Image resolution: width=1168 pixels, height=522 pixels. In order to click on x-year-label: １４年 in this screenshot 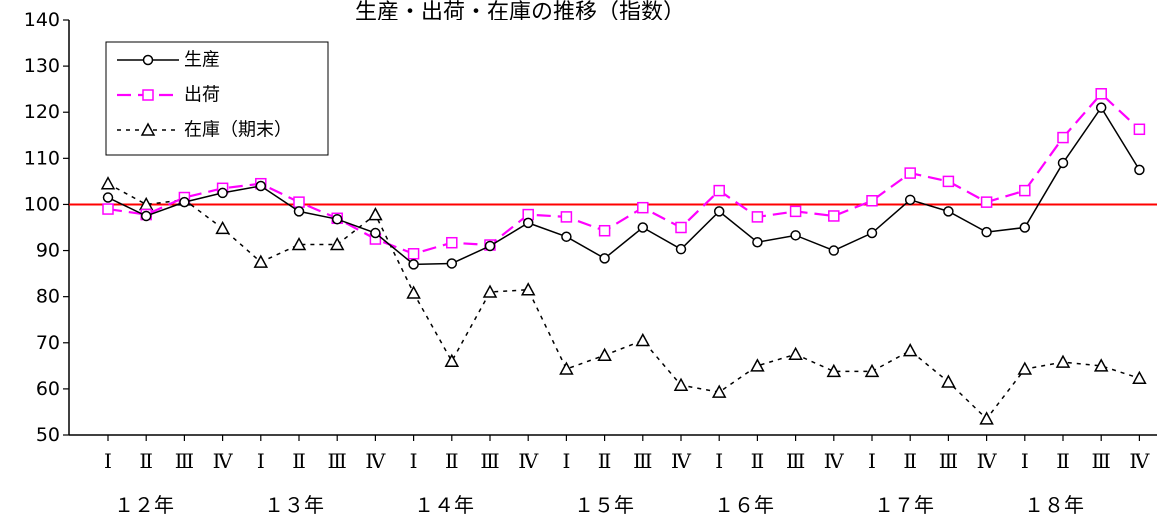, I will do `click(444, 505)`.